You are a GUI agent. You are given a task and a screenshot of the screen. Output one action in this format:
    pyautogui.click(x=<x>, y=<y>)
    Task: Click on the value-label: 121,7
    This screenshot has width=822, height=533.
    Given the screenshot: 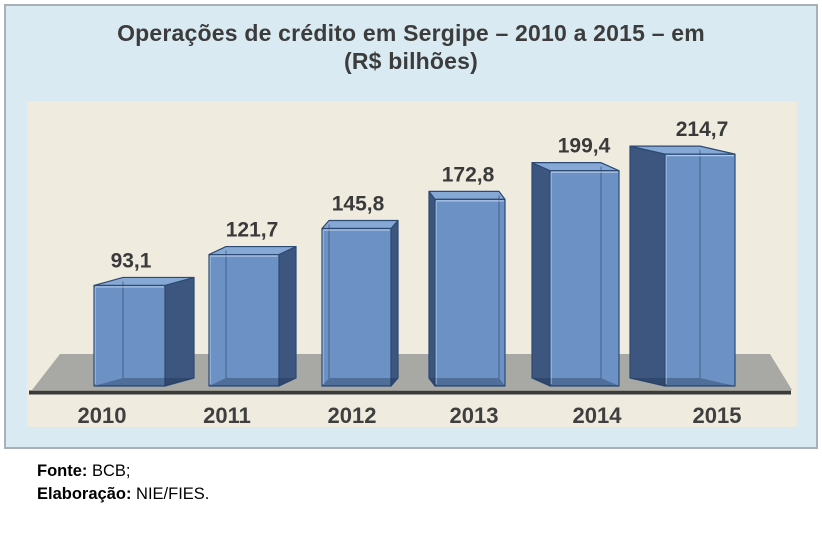 What is the action you would take?
    pyautogui.click(x=252, y=230)
    